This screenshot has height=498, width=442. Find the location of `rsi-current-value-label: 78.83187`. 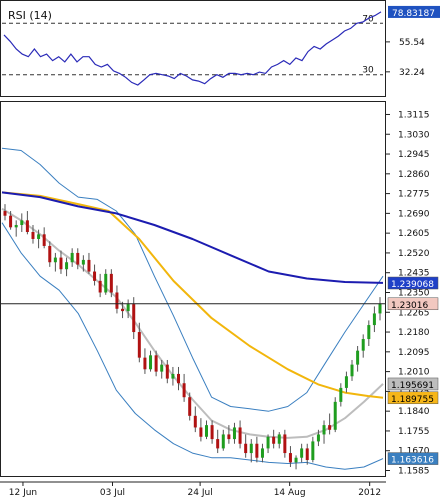

rsi-current-value-label: 78.83187 is located at coordinates (413, 14).